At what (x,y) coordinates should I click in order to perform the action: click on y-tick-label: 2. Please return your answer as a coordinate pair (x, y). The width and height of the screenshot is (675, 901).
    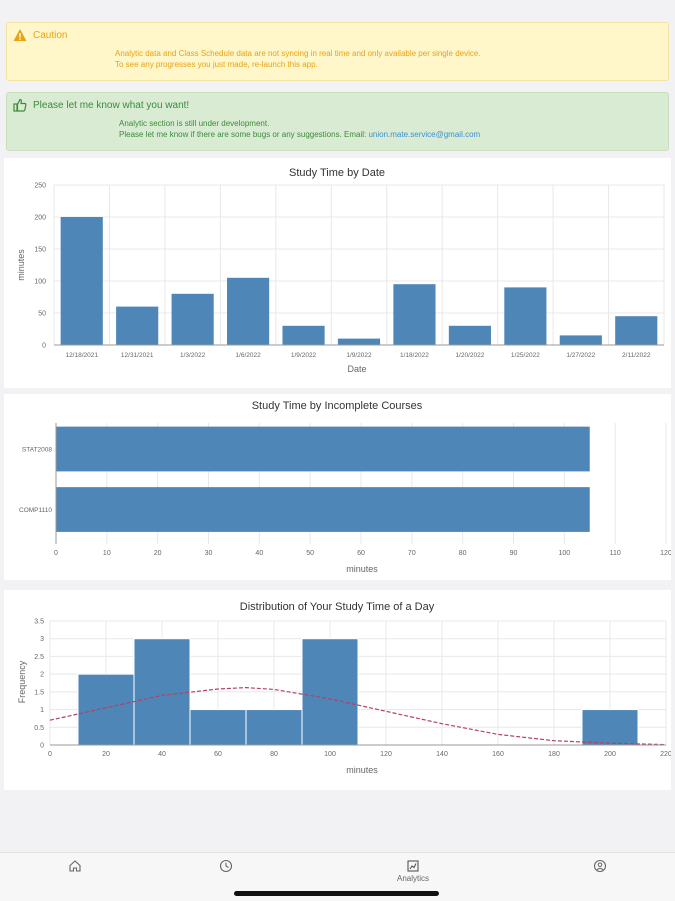
    Looking at the image, I should click on (42, 675).